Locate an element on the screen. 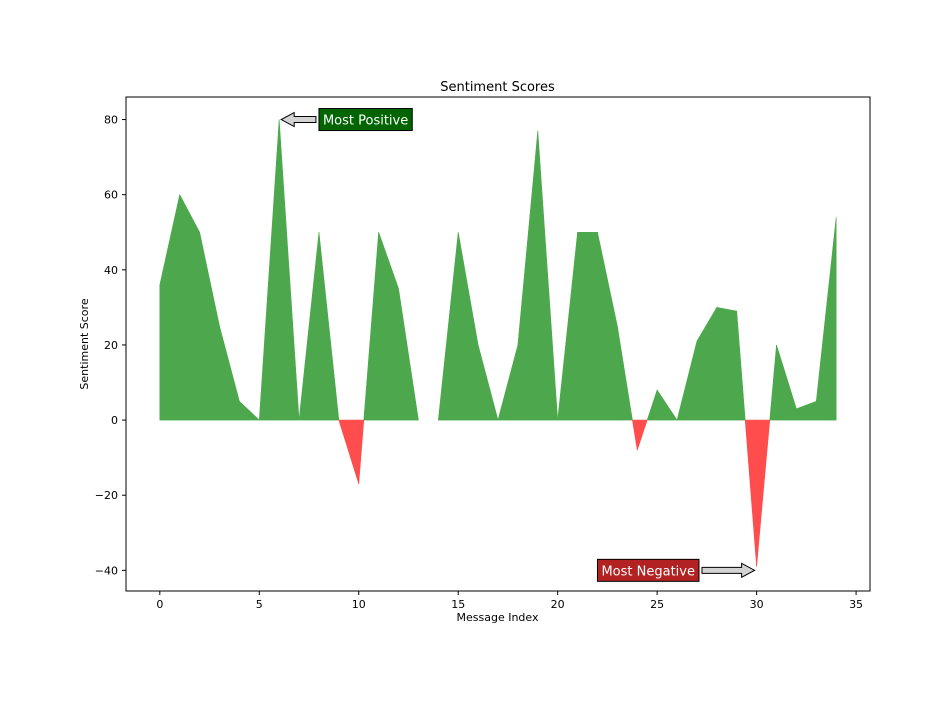  most-positive-arrow is located at coordinates (298, 119).